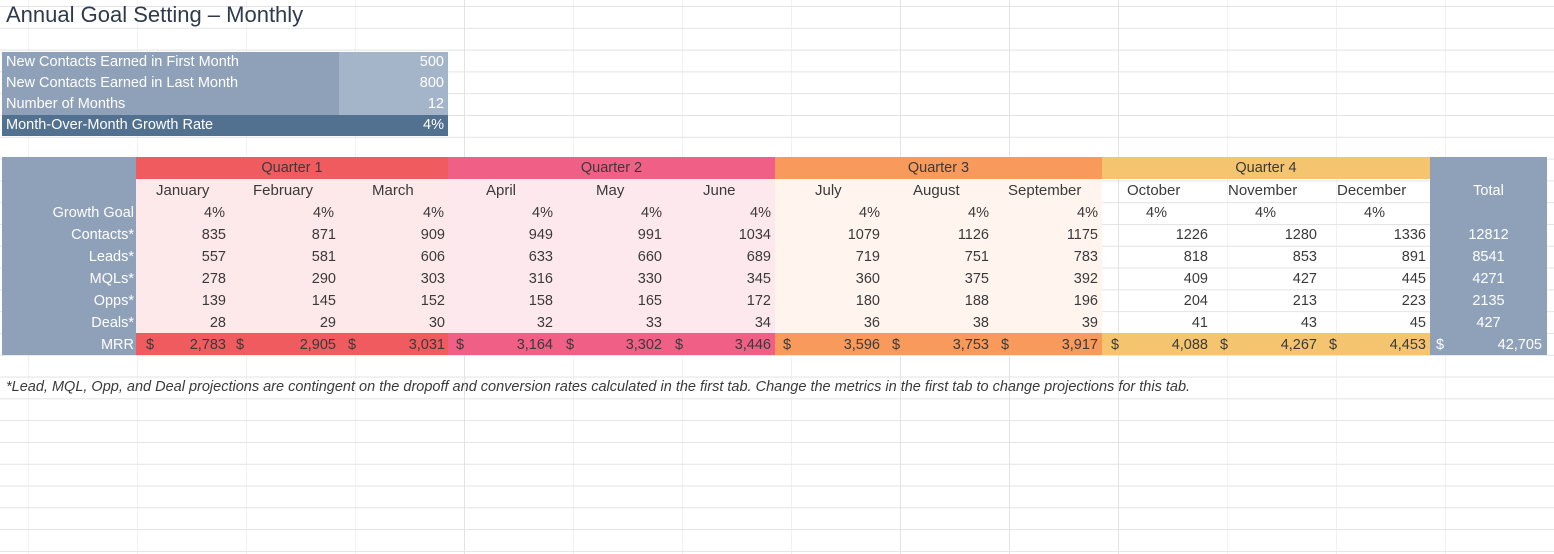 The height and width of the screenshot is (554, 1554). What do you see at coordinates (213, 279) in the screenshot?
I see `mqls-cell: 278` at bounding box center [213, 279].